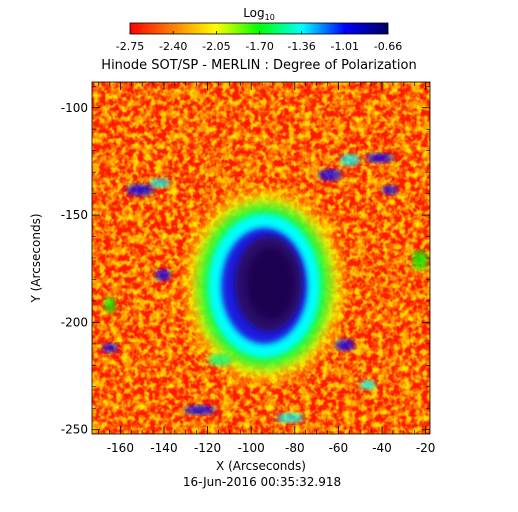  What do you see at coordinates (259, 46) in the screenshot?
I see `colorbar-tick-label: -1.70` at bounding box center [259, 46].